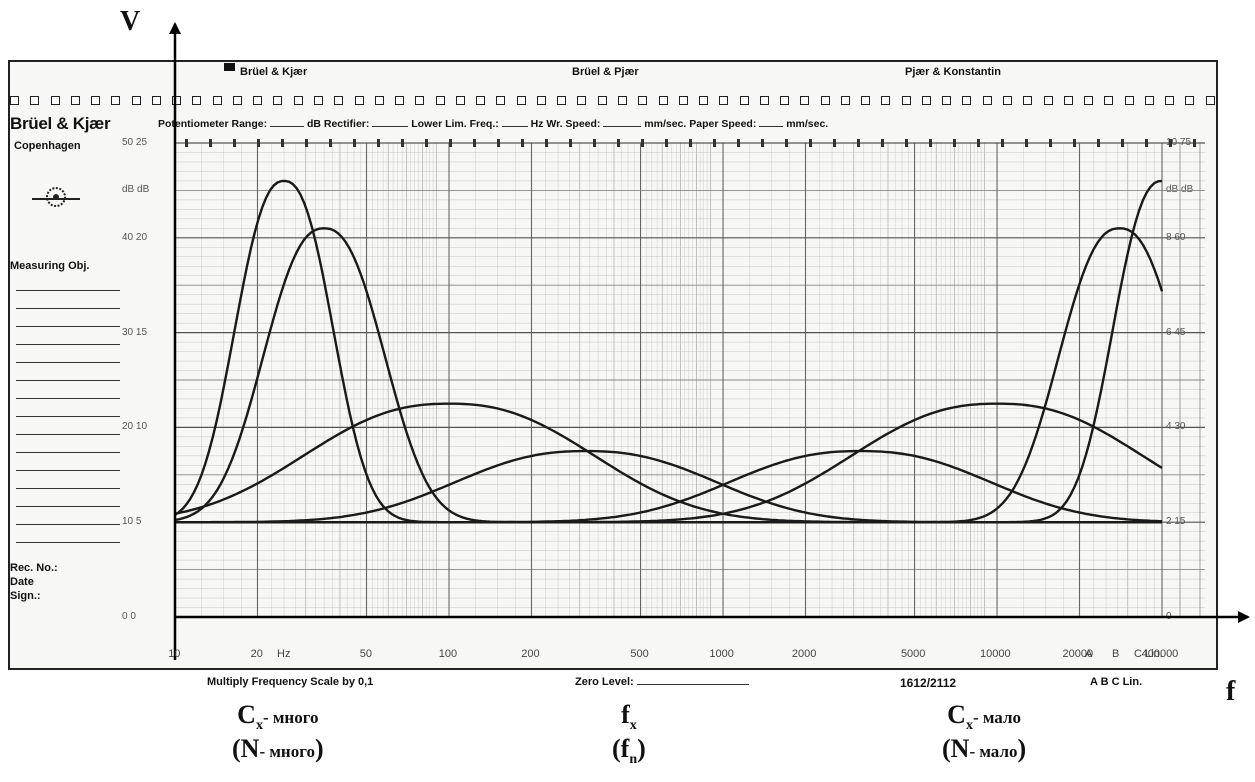  What do you see at coordinates (135, 142) in the screenshot?
I see `left-scale-label: 50 25` at bounding box center [135, 142].